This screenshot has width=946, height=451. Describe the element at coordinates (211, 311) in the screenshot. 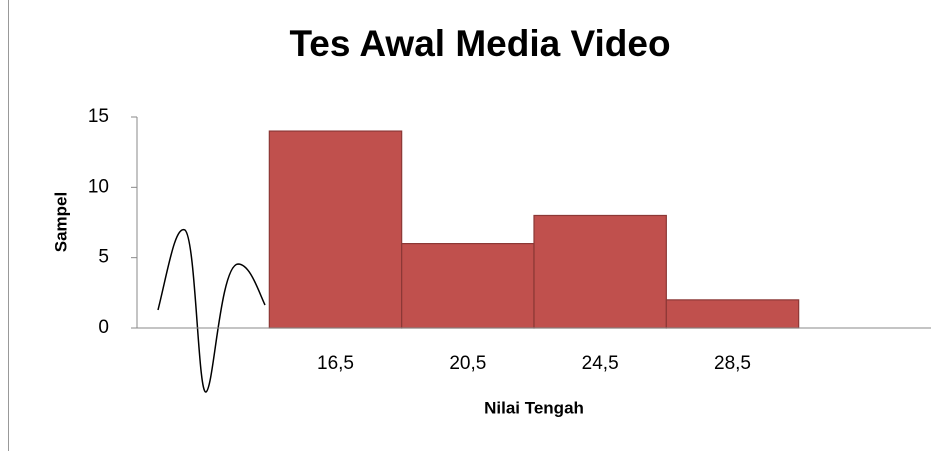

I see `axis-break-squiggle` at that location.